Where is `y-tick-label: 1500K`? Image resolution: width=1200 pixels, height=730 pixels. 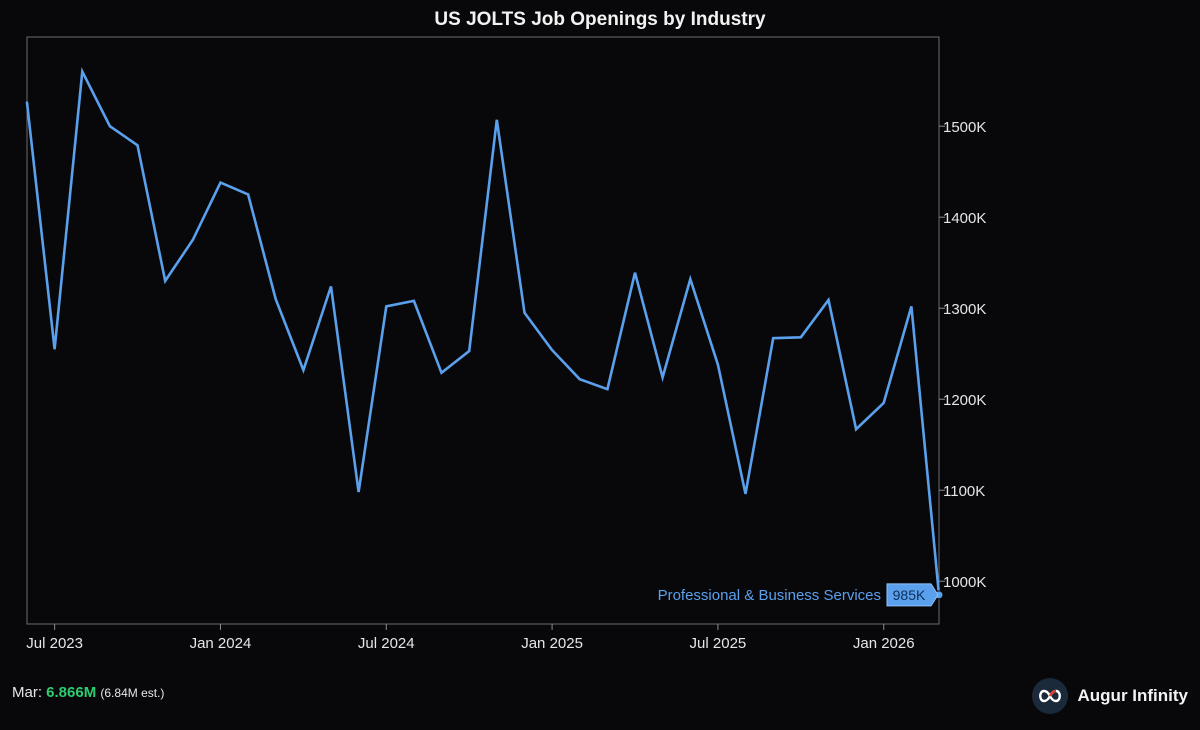
y-tick-label: 1500K is located at coordinates (964, 127).